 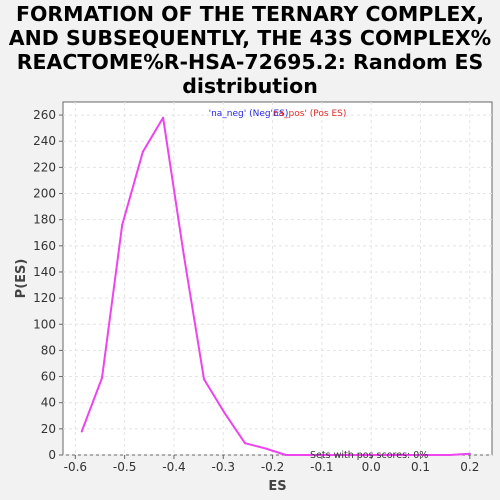 What do you see at coordinates (44, 115) in the screenshot?
I see `y-tick-label-13: 260` at bounding box center [44, 115].